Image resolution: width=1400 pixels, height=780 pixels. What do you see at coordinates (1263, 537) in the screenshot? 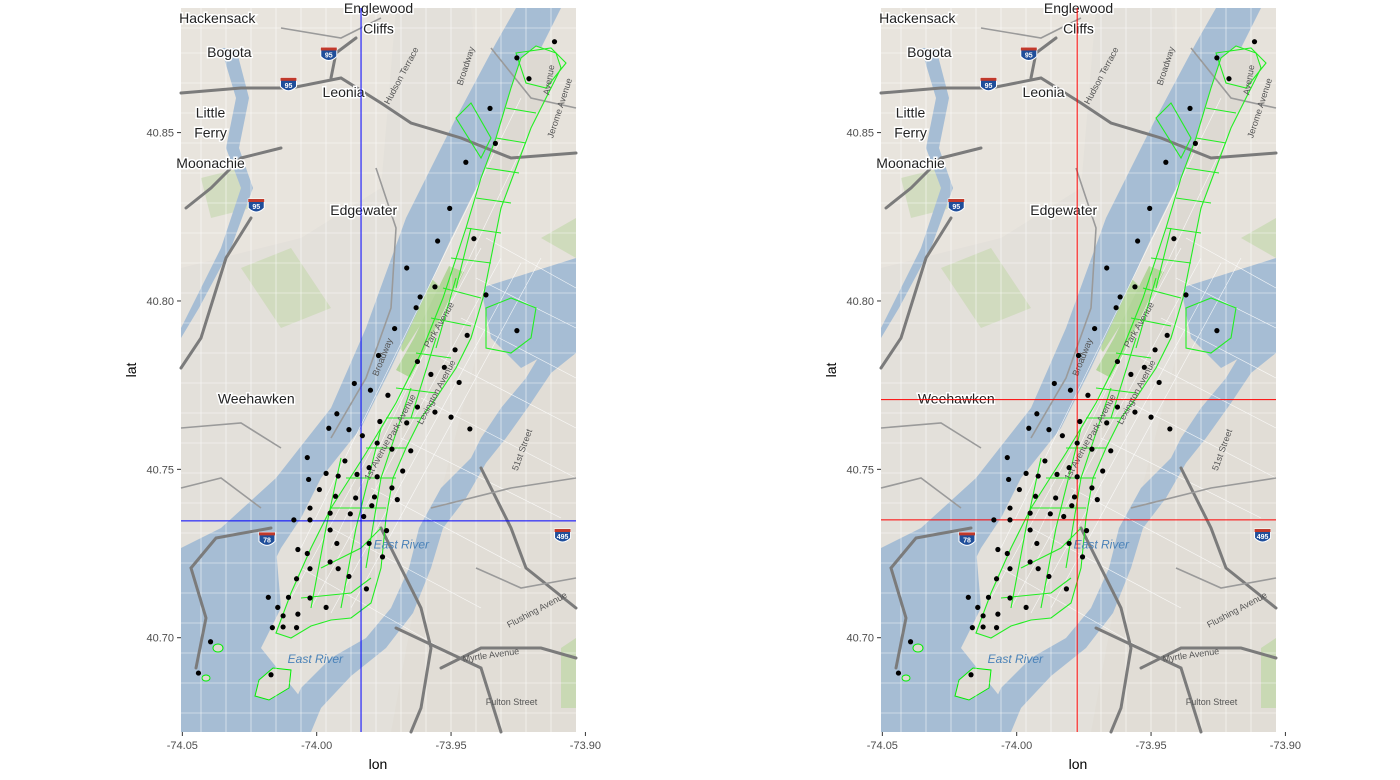
I see `shield-number: 495` at bounding box center [1263, 537].